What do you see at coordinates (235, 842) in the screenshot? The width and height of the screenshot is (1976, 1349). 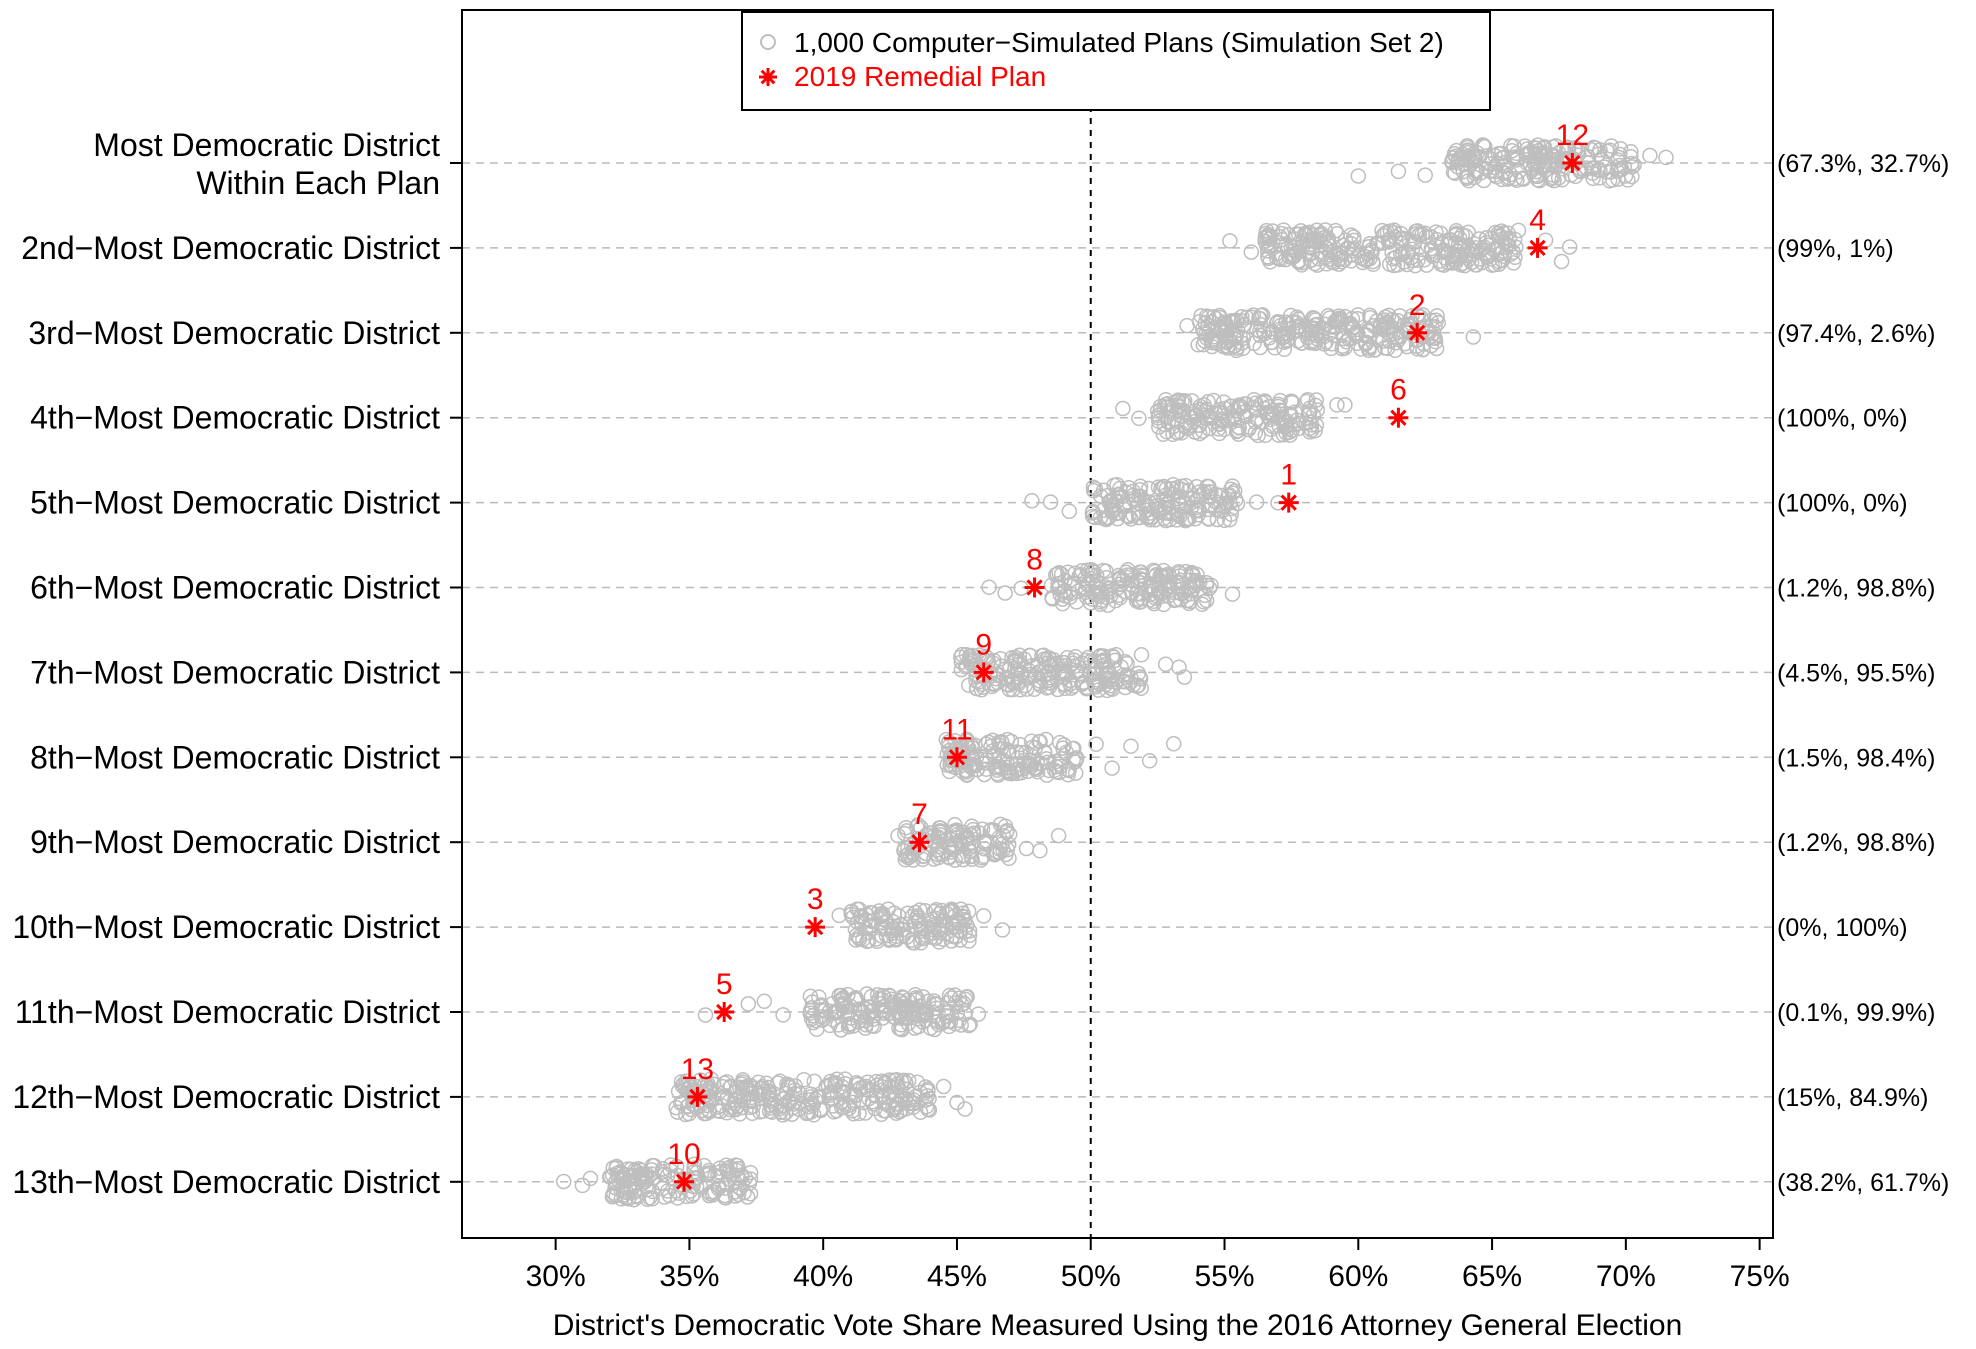 I see `row-label: 9th−Most Democratic District` at bounding box center [235, 842].